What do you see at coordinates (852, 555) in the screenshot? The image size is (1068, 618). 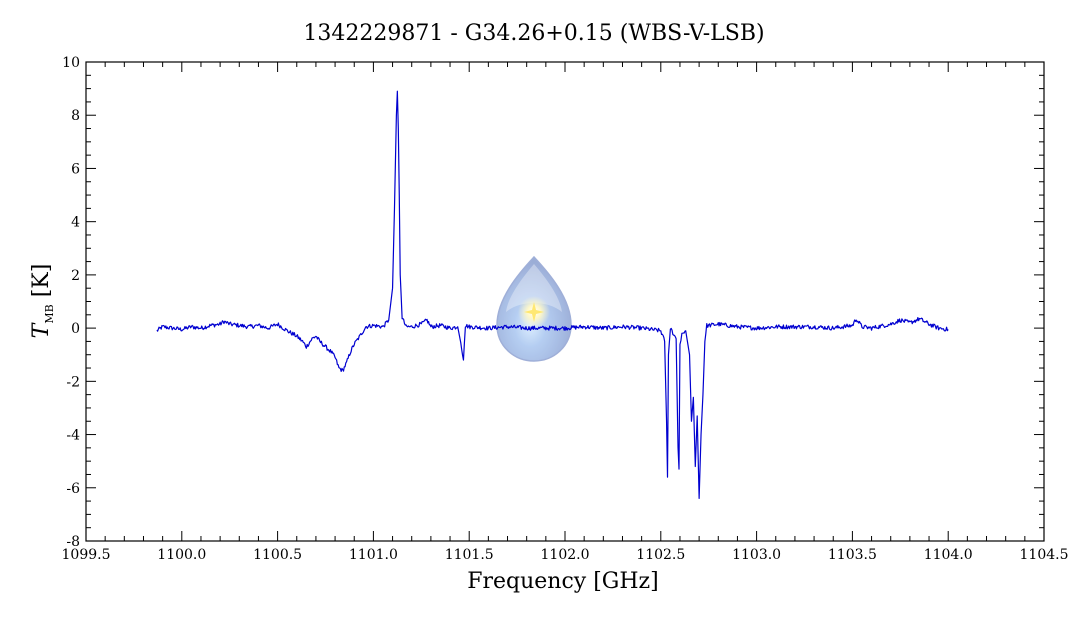 I see `x-tick-label: 1103.5` at bounding box center [852, 555].